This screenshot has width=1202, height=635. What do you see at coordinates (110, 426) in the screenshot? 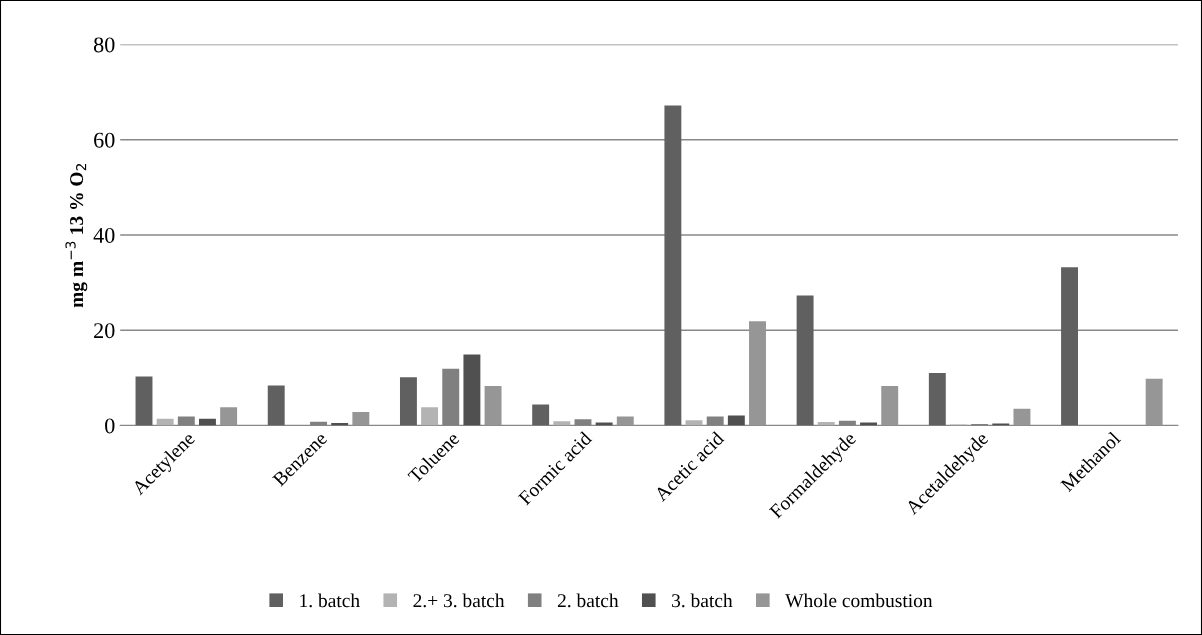
I see `y-tick-label: 0` at bounding box center [110, 426].